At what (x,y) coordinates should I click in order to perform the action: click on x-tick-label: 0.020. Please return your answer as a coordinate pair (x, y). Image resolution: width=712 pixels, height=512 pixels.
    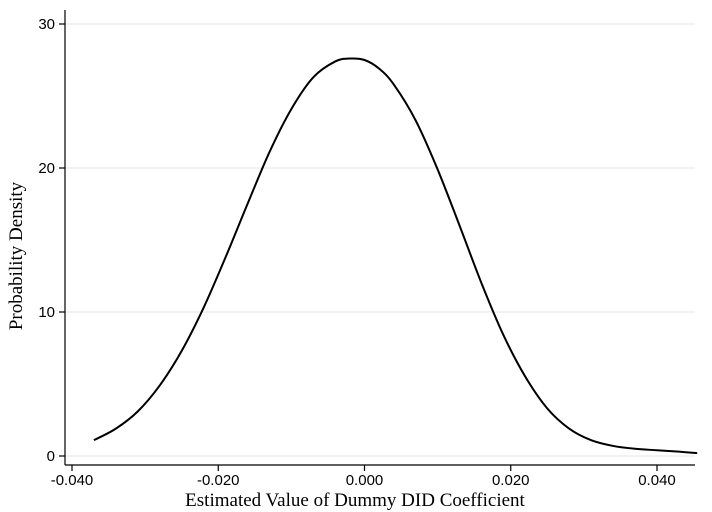
    Looking at the image, I should click on (511, 480).